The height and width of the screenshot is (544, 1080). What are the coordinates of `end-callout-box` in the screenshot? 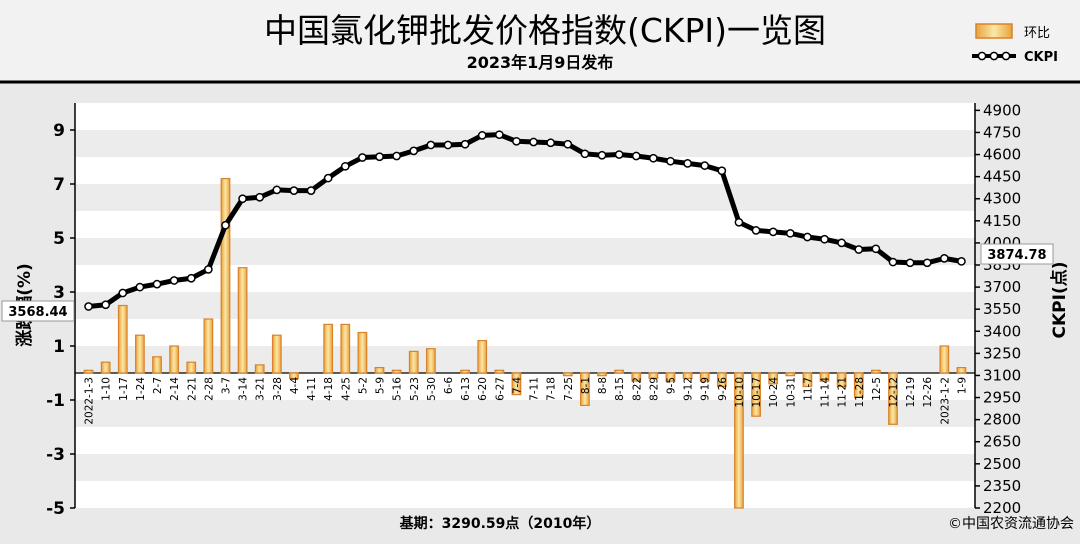 It's located at (1017, 254).